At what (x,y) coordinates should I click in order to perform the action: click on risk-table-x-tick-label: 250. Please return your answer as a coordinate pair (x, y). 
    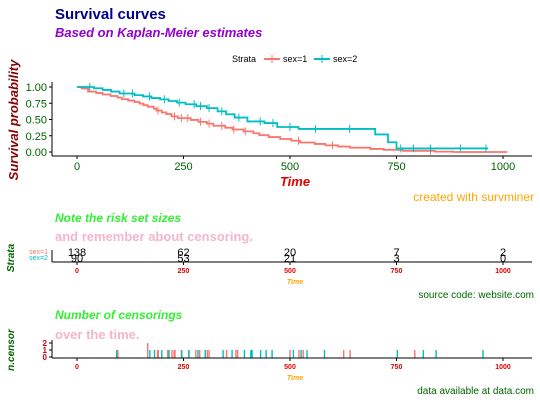
    Looking at the image, I should click on (184, 271).